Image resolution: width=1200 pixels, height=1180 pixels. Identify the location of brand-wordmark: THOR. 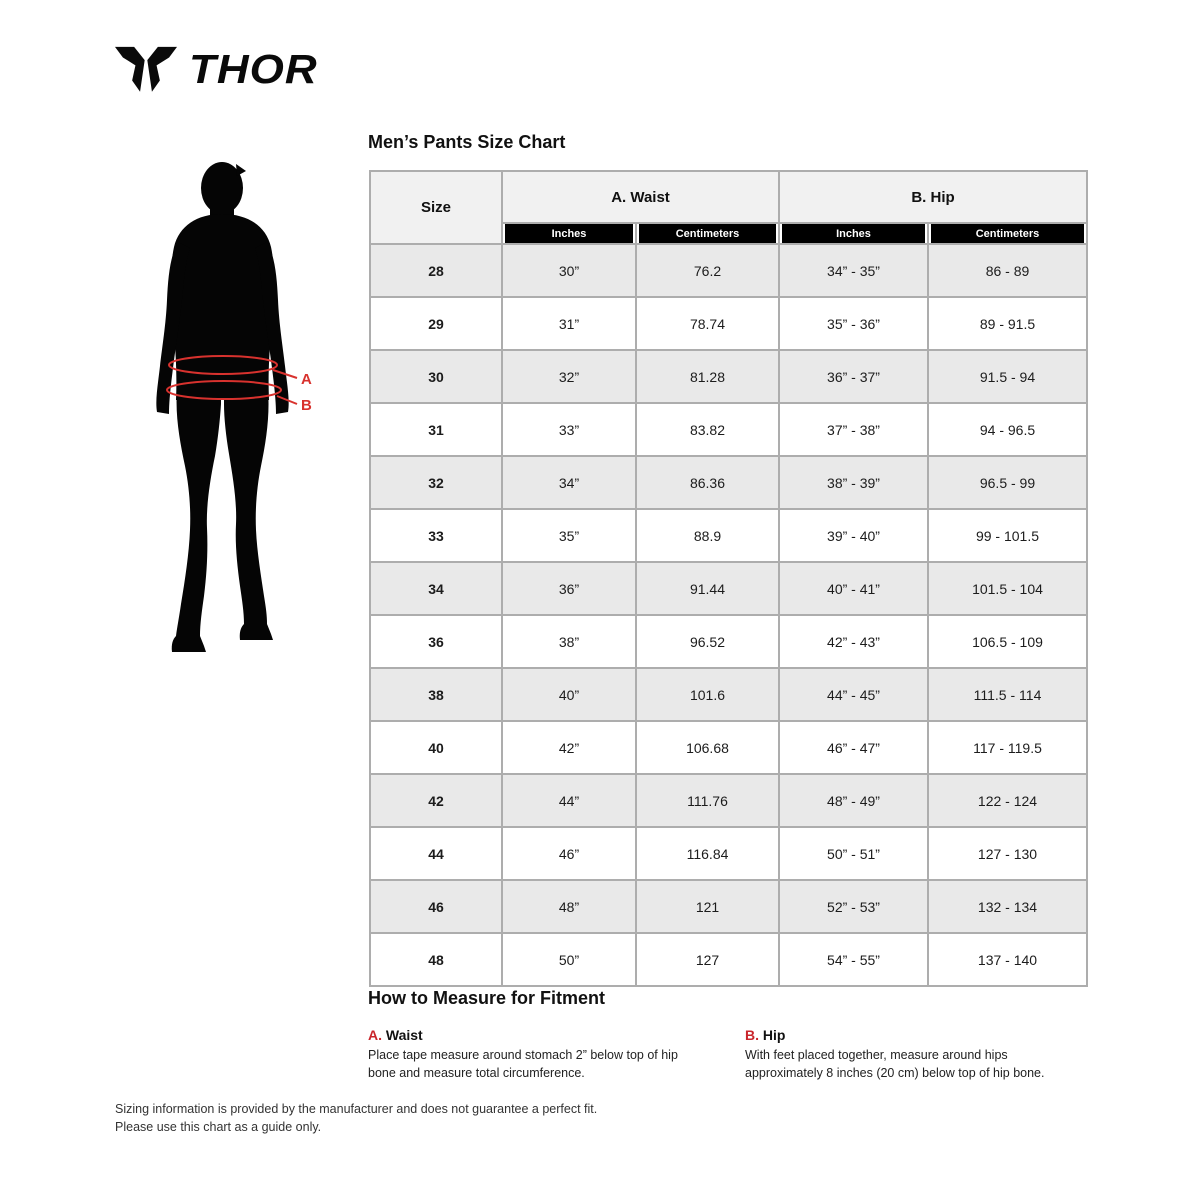
(253, 70).